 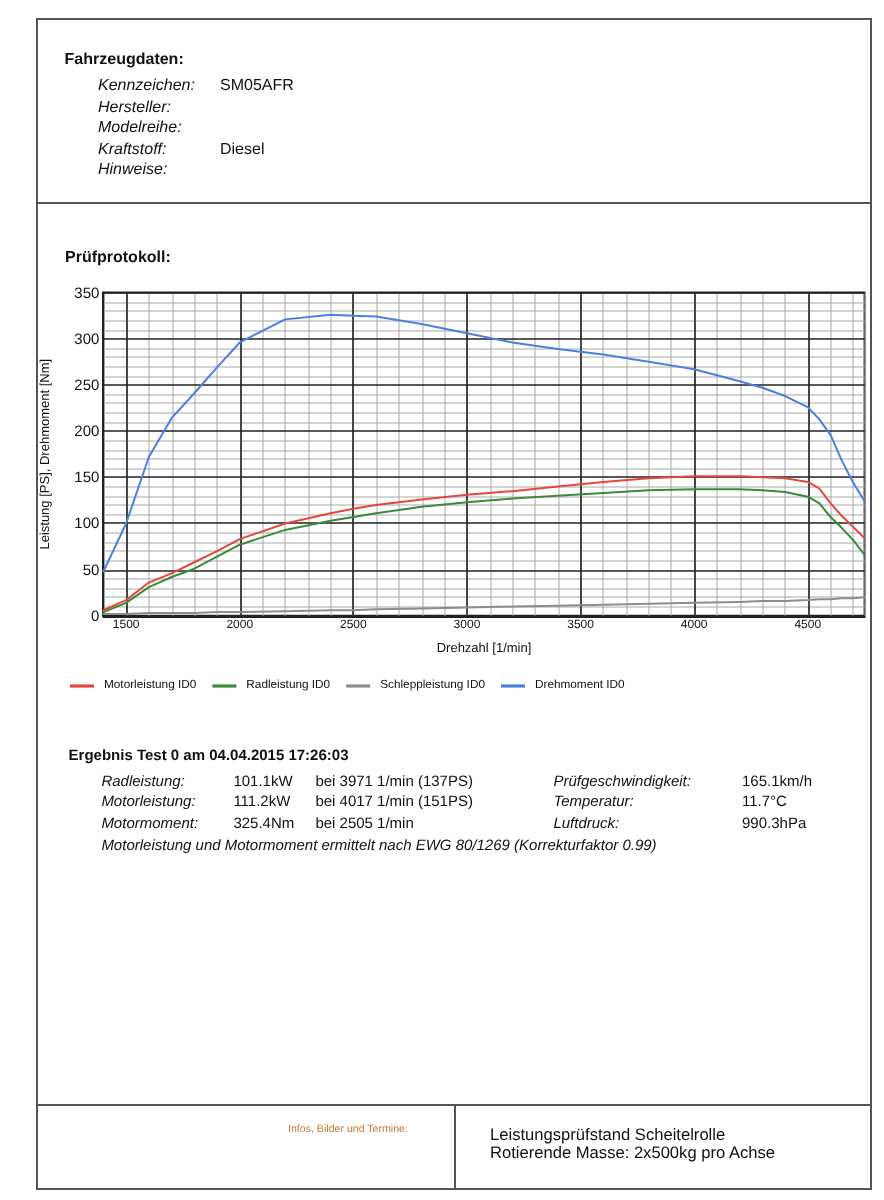 What do you see at coordinates (242, 148) in the screenshot?
I see `text: Diesel` at bounding box center [242, 148].